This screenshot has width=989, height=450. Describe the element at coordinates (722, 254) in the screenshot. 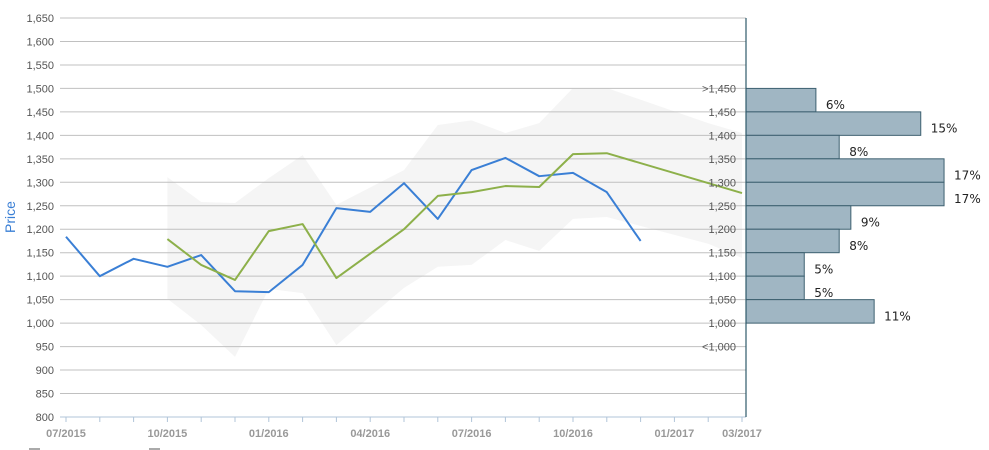

I see `histogram-category-label: 1,150` at that location.